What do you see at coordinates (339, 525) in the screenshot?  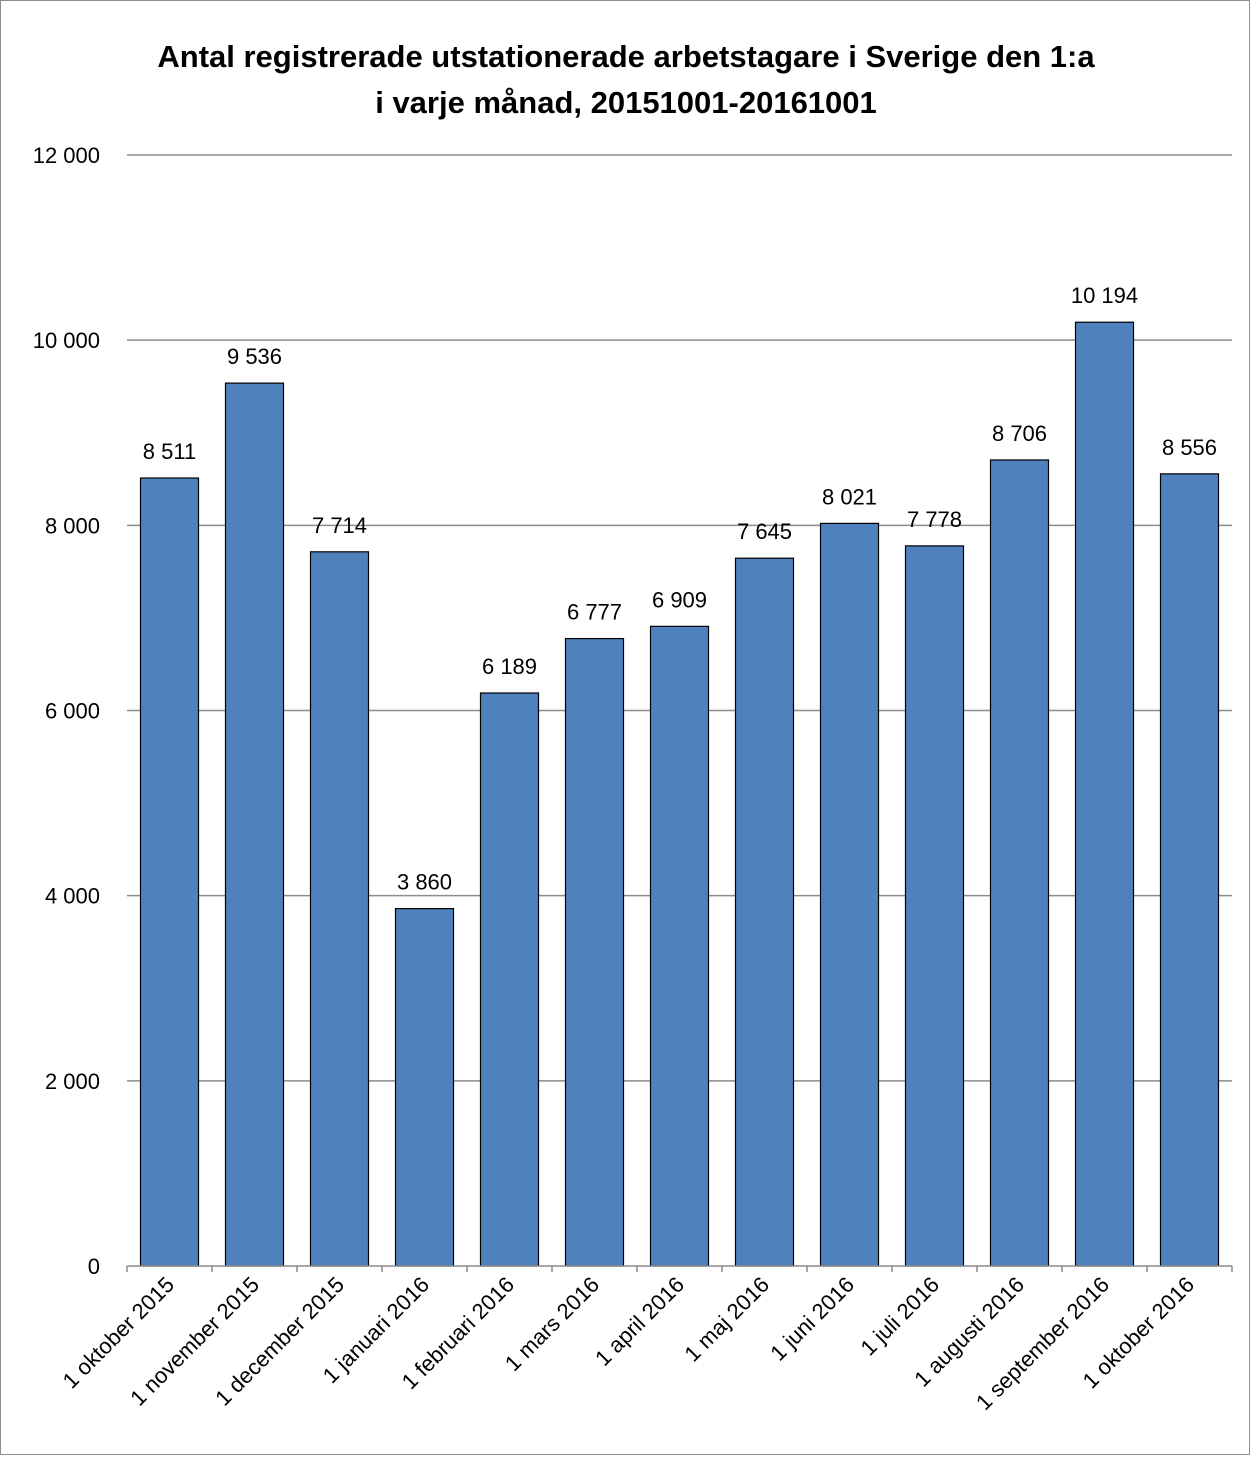 I see `data-label: 7 714` at bounding box center [339, 525].